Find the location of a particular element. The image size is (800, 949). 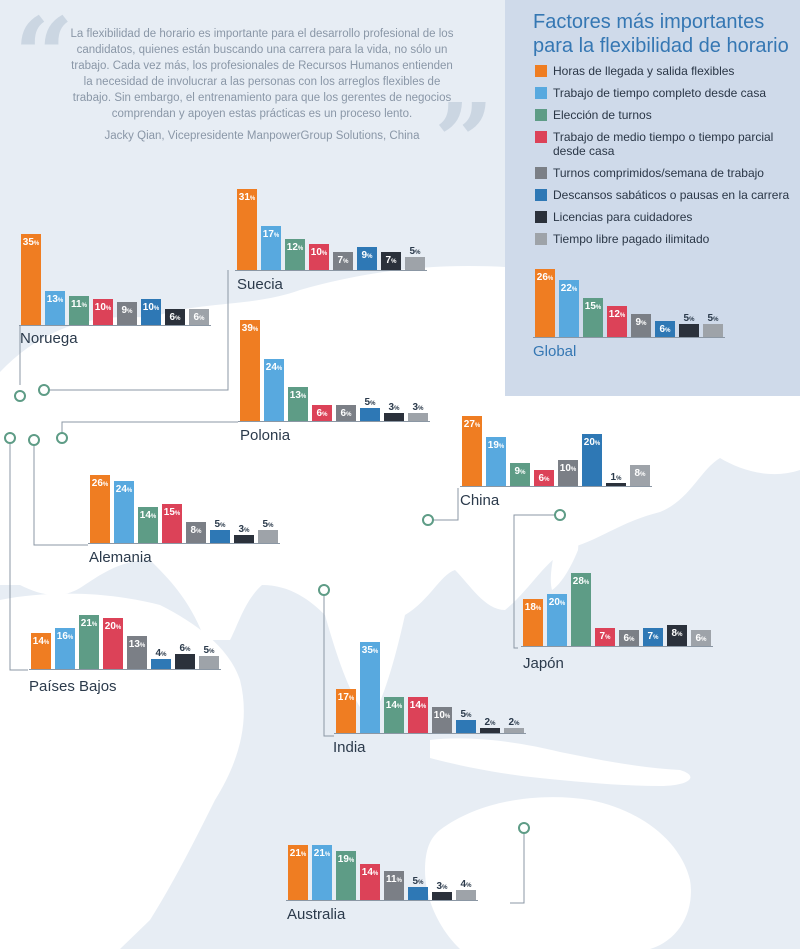

bar: 26% is located at coordinates (100, 509).